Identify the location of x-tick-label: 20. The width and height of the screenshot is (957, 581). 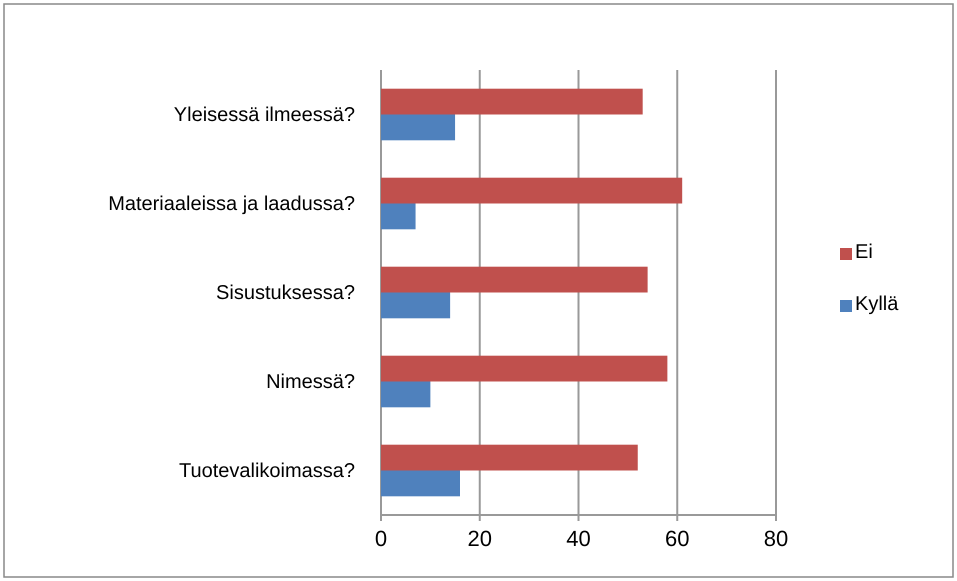
(480, 538).